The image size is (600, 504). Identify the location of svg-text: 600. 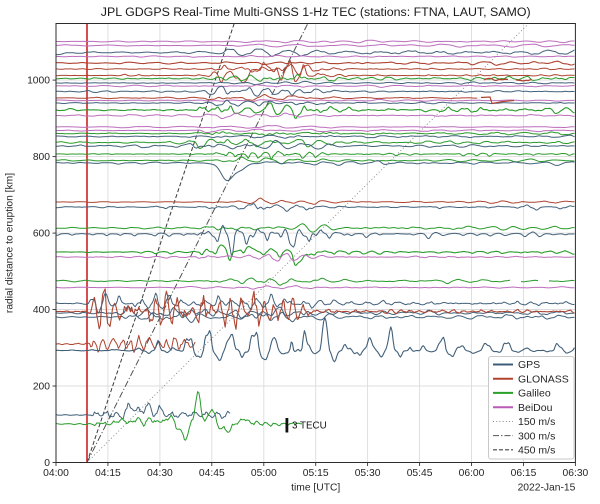
(41, 234).